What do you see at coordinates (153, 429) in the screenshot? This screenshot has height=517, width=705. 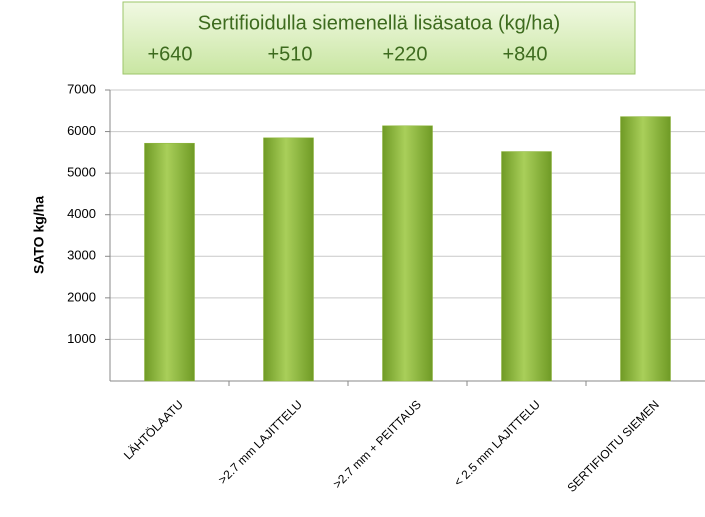 I see `x-tick-label: LÄHTÖLAATU` at bounding box center [153, 429].